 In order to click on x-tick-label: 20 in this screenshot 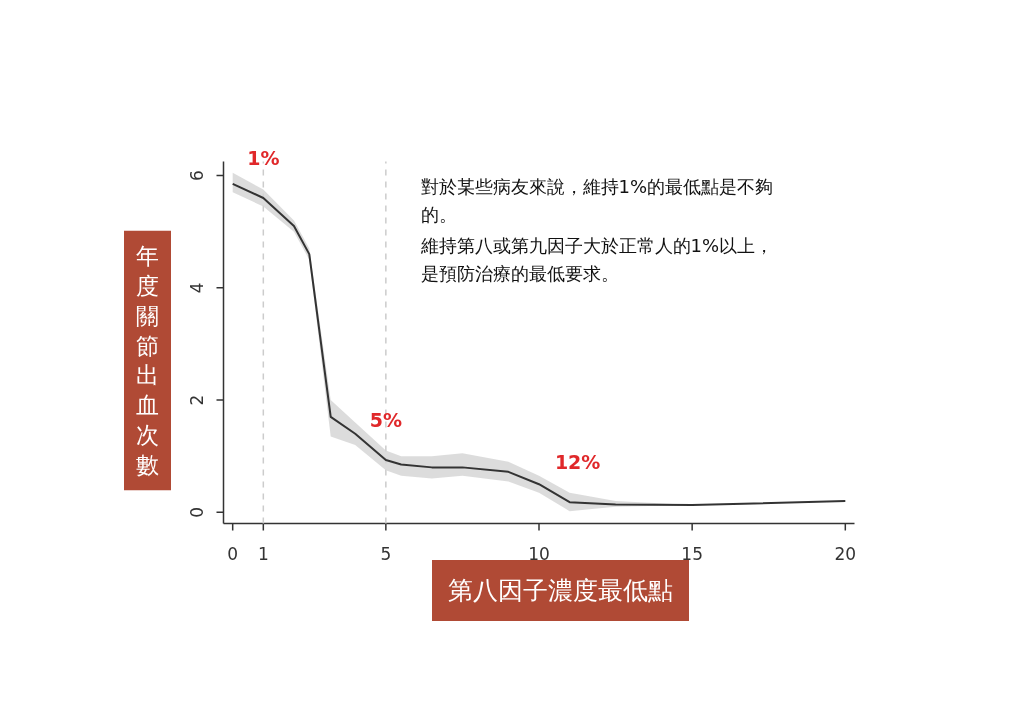, I will do `click(845, 554)`.